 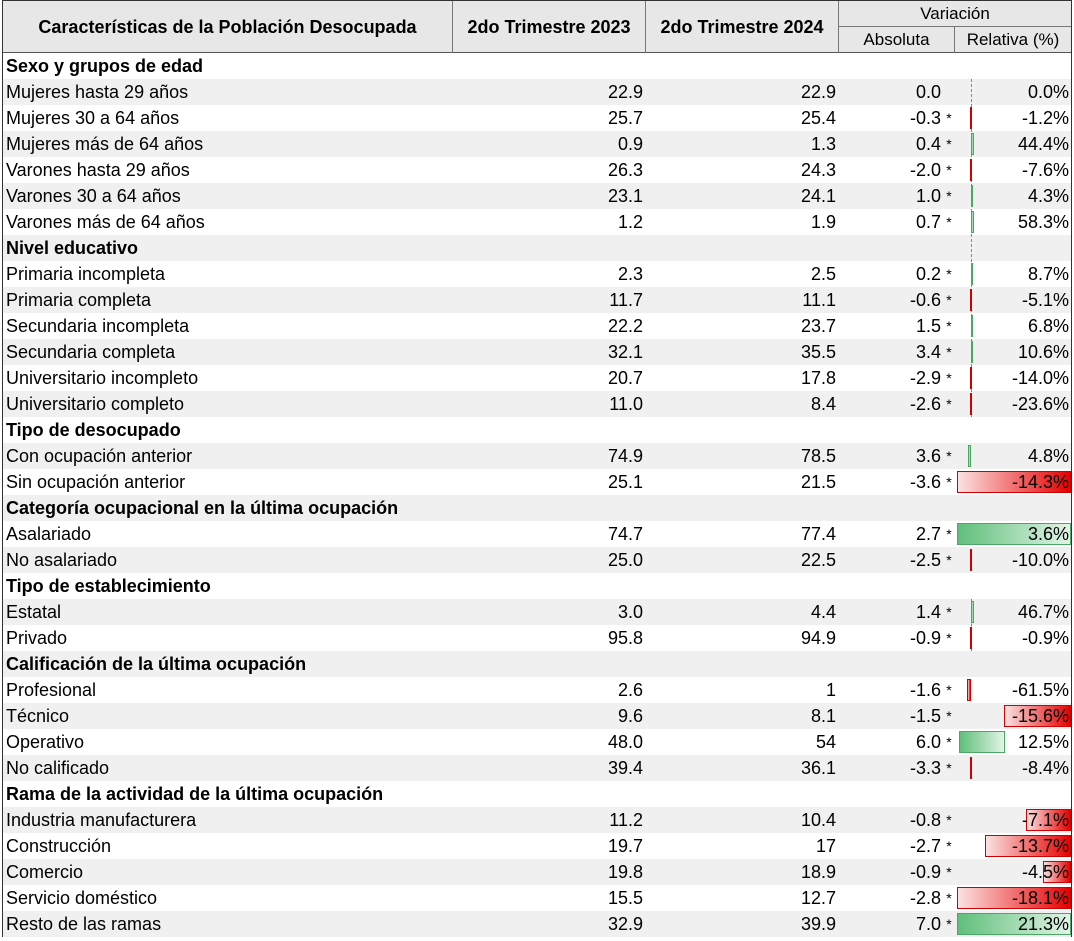 I want to click on relative-variation: -14.0%, so click(x=1040, y=378).